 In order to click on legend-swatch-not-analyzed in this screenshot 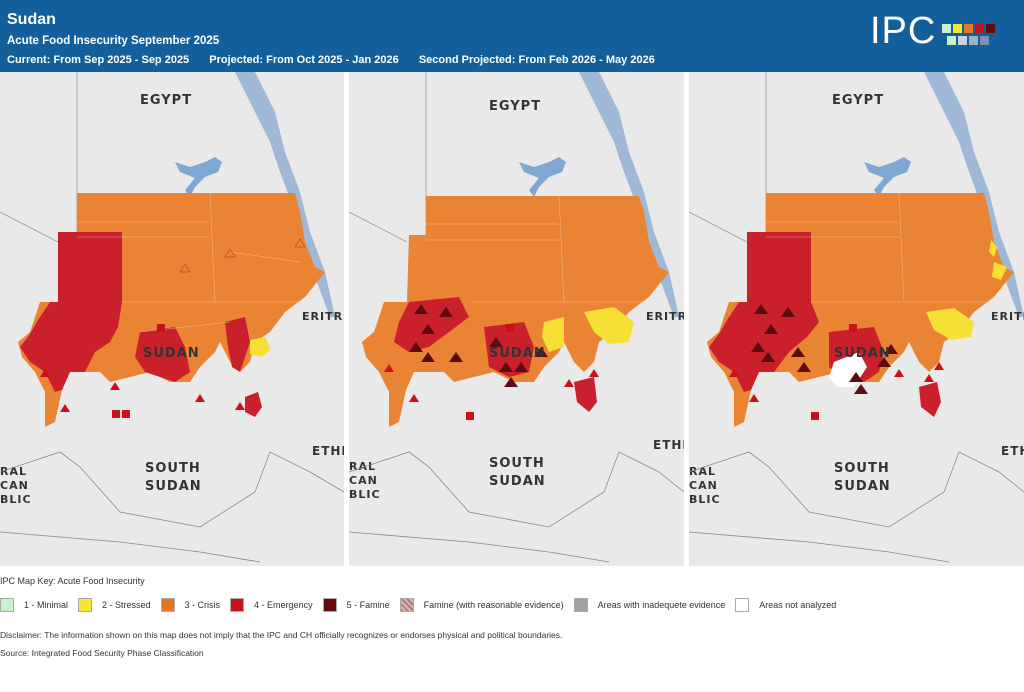, I will do `click(742, 605)`.